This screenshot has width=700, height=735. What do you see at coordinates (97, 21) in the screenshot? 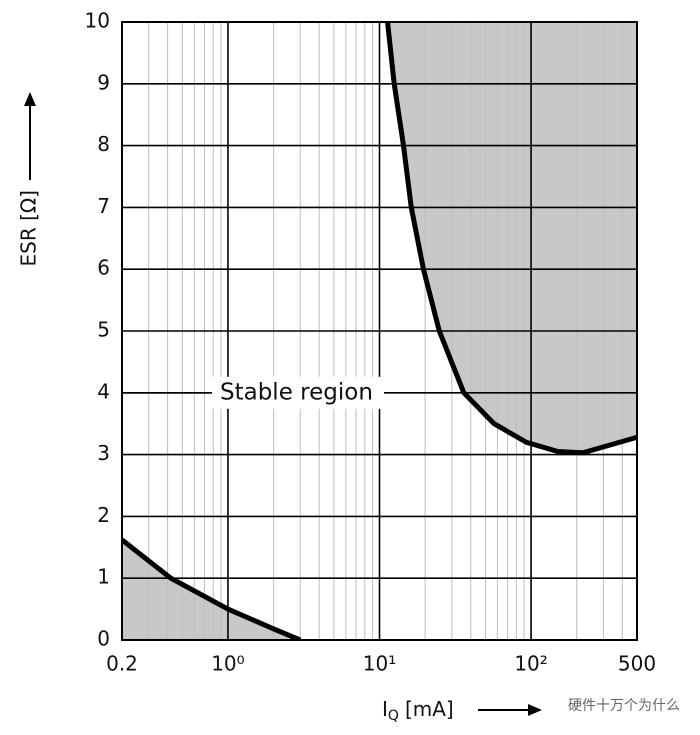
I see `y-tick-label: 10` at bounding box center [97, 21].